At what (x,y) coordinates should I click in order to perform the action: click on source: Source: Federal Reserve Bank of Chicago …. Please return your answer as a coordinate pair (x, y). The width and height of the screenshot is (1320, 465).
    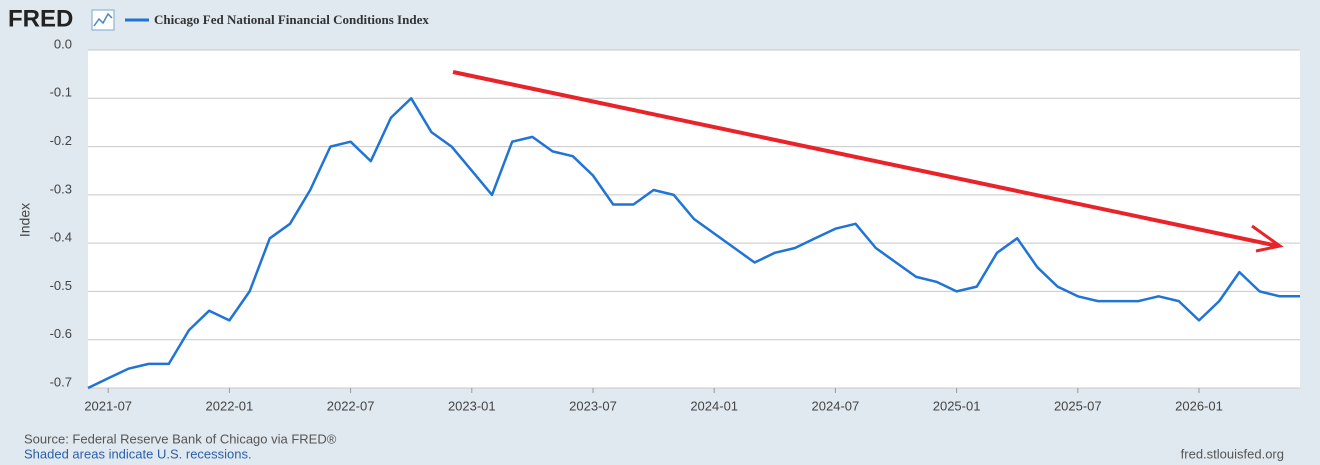
    Looking at the image, I should click on (180, 438).